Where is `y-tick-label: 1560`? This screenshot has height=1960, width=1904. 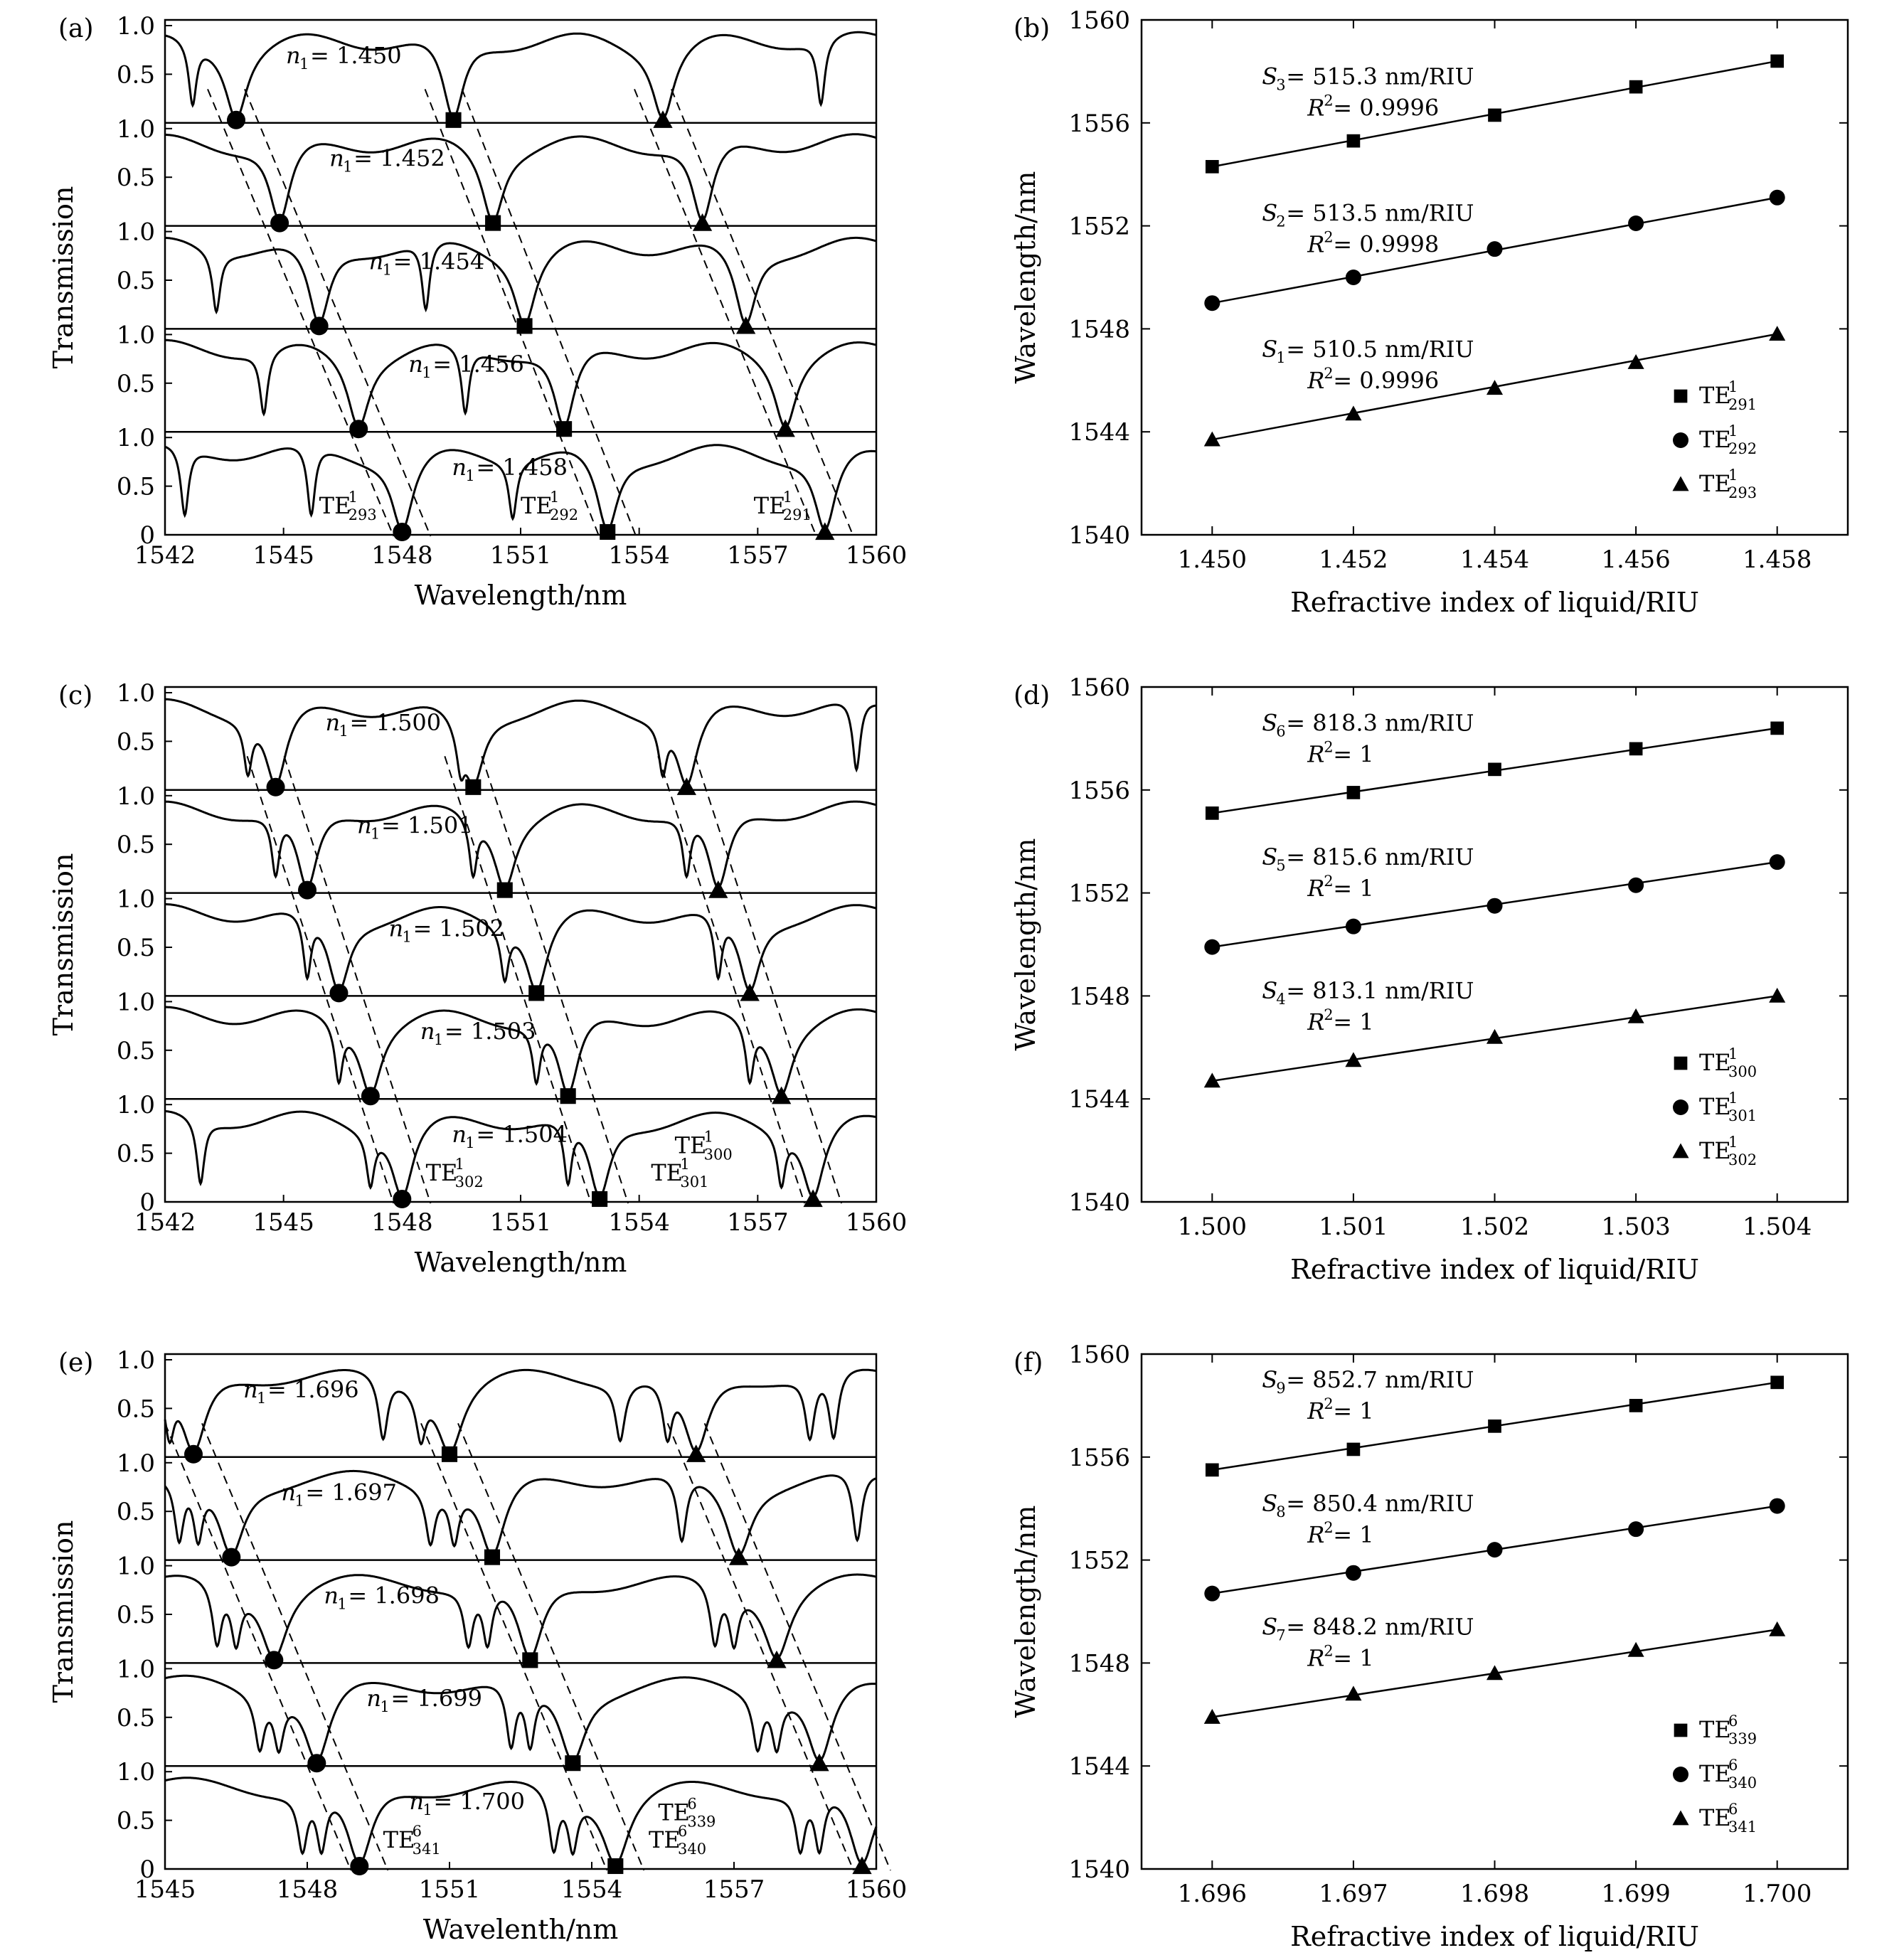 y-tick-label: 1560 is located at coordinates (1099, 687).